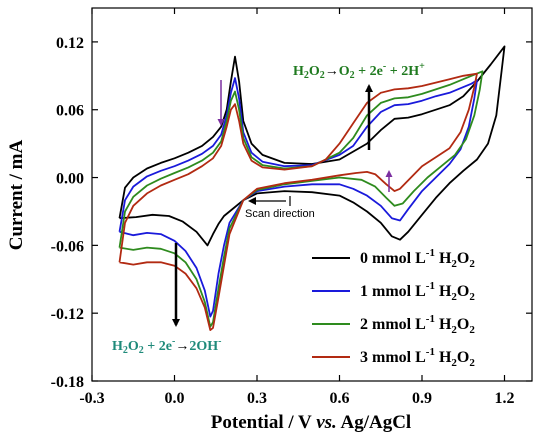 The width and height of the screenshot is (550, 438). I want to click on legend-label-1: 1 mmol L-1 H2O2, so click(417, 291).